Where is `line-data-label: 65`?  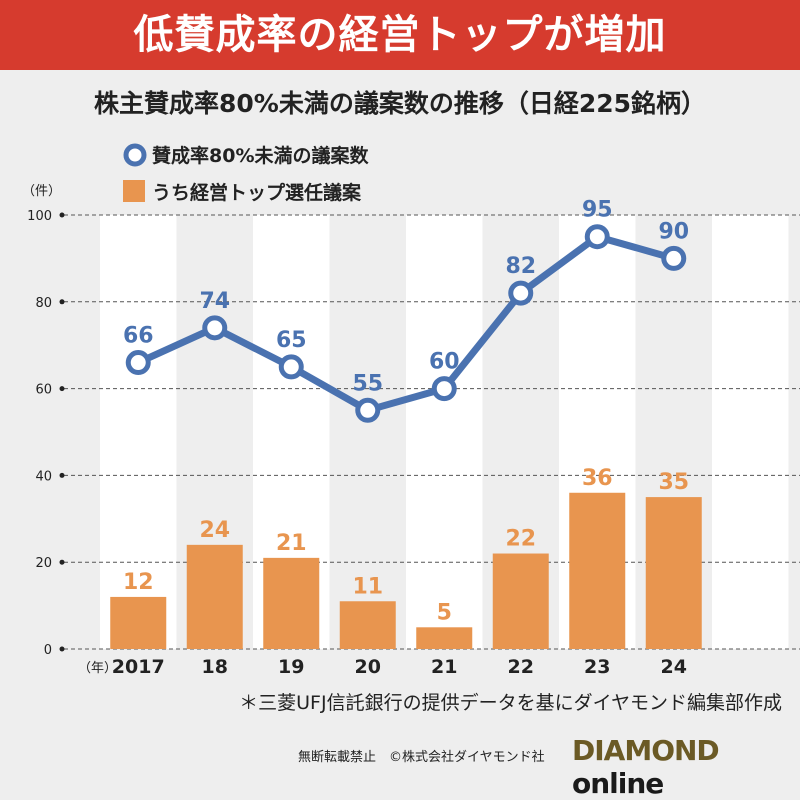
line-data-label: 65 is located at coordinates (291, 340).